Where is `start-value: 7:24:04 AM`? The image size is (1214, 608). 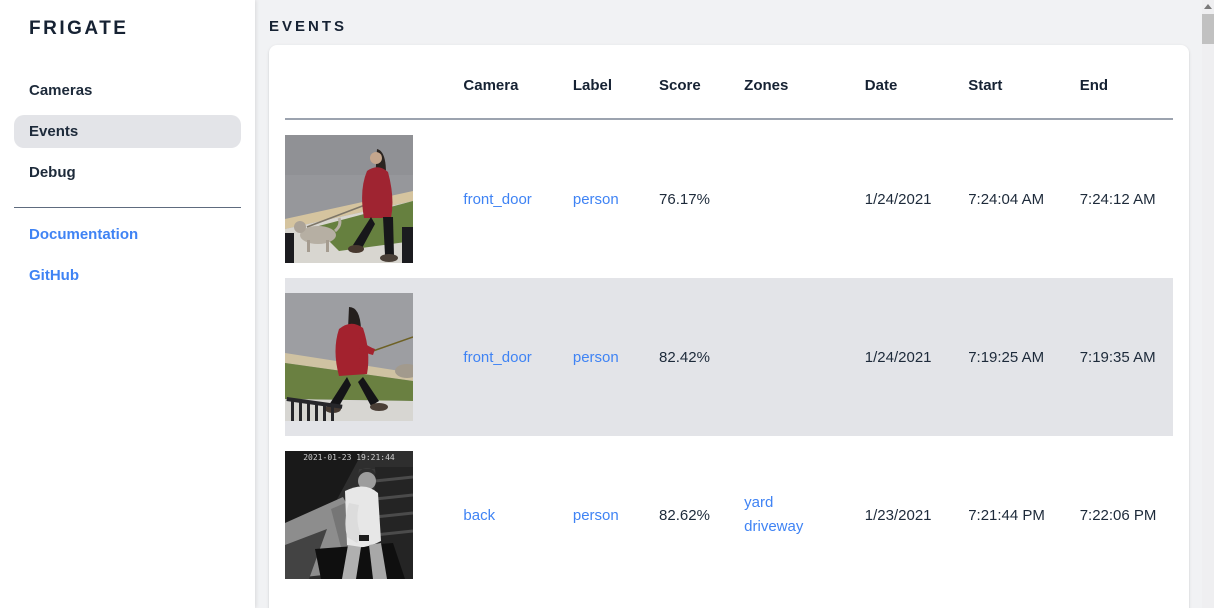 start-value: 7:24:04 AM is located at coordinates (1006, 199).